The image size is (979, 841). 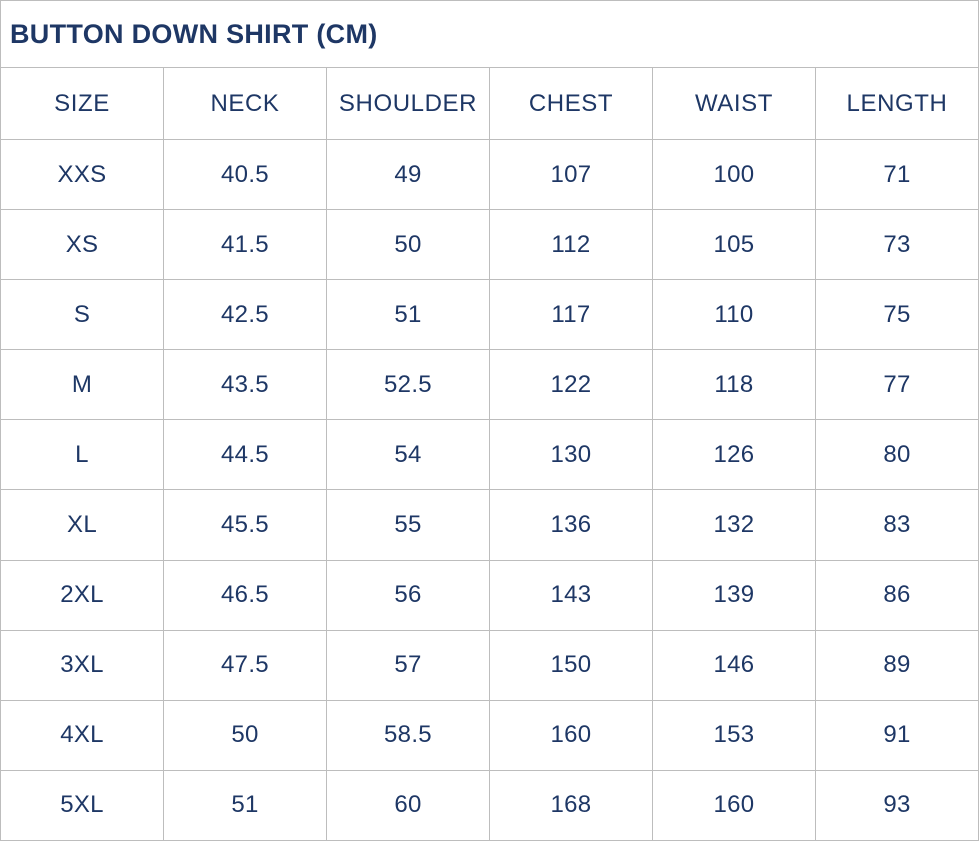 I want to click on column-header-length: LENGTH, so click(x=897, y=103).